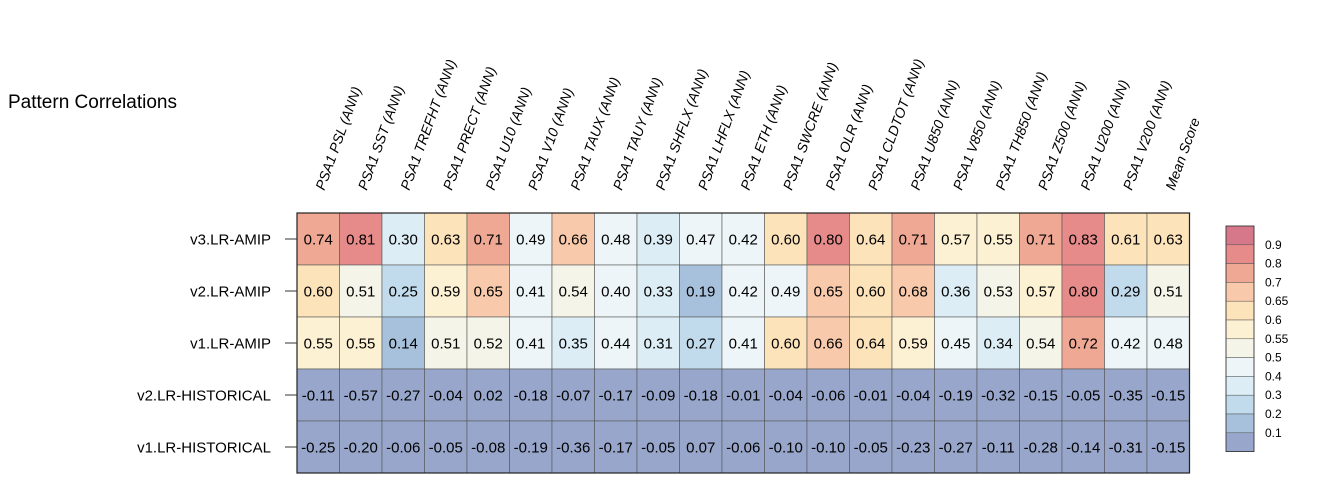 The image size is (1329, 496). I want to click on colorbar-label: 0.2, so click(1273, 414).